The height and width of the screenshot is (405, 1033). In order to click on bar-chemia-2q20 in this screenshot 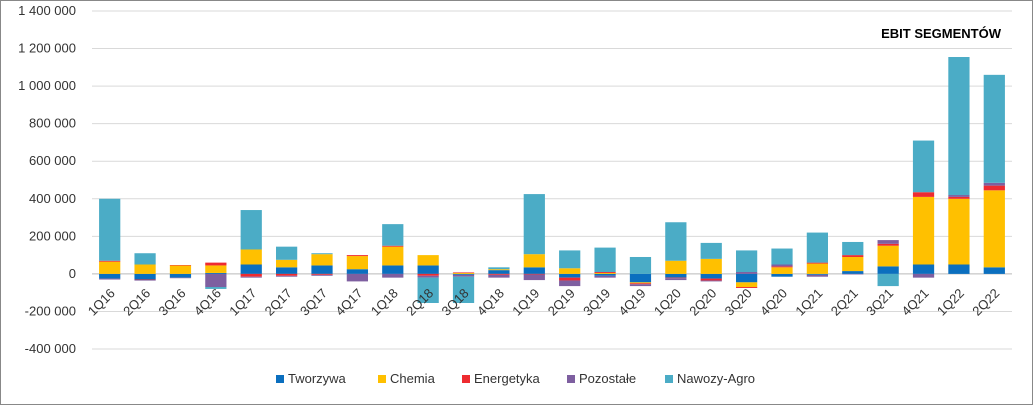, I will do `click(711, 266)`.